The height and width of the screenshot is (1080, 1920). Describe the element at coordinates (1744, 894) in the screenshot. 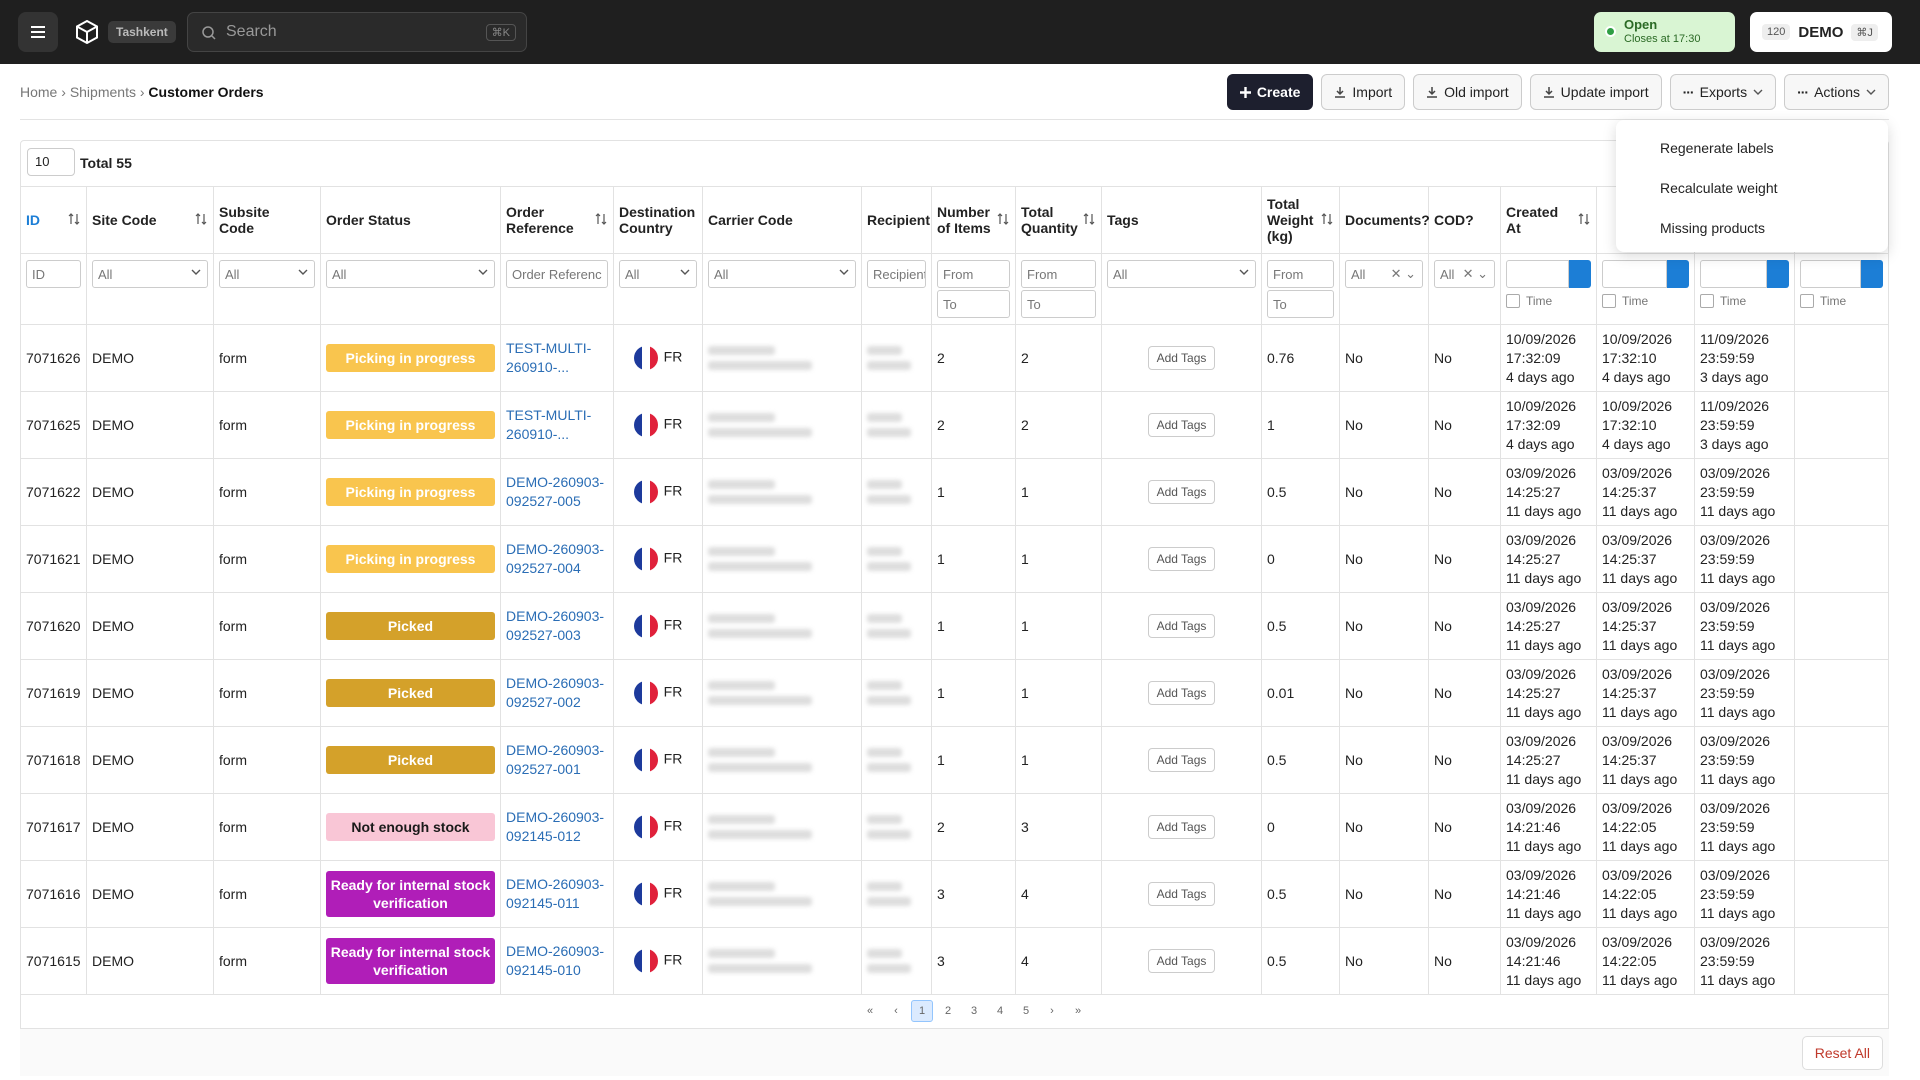

I see `date-cell: 03/09/2026 23:59:59 11 days ago` at that location.